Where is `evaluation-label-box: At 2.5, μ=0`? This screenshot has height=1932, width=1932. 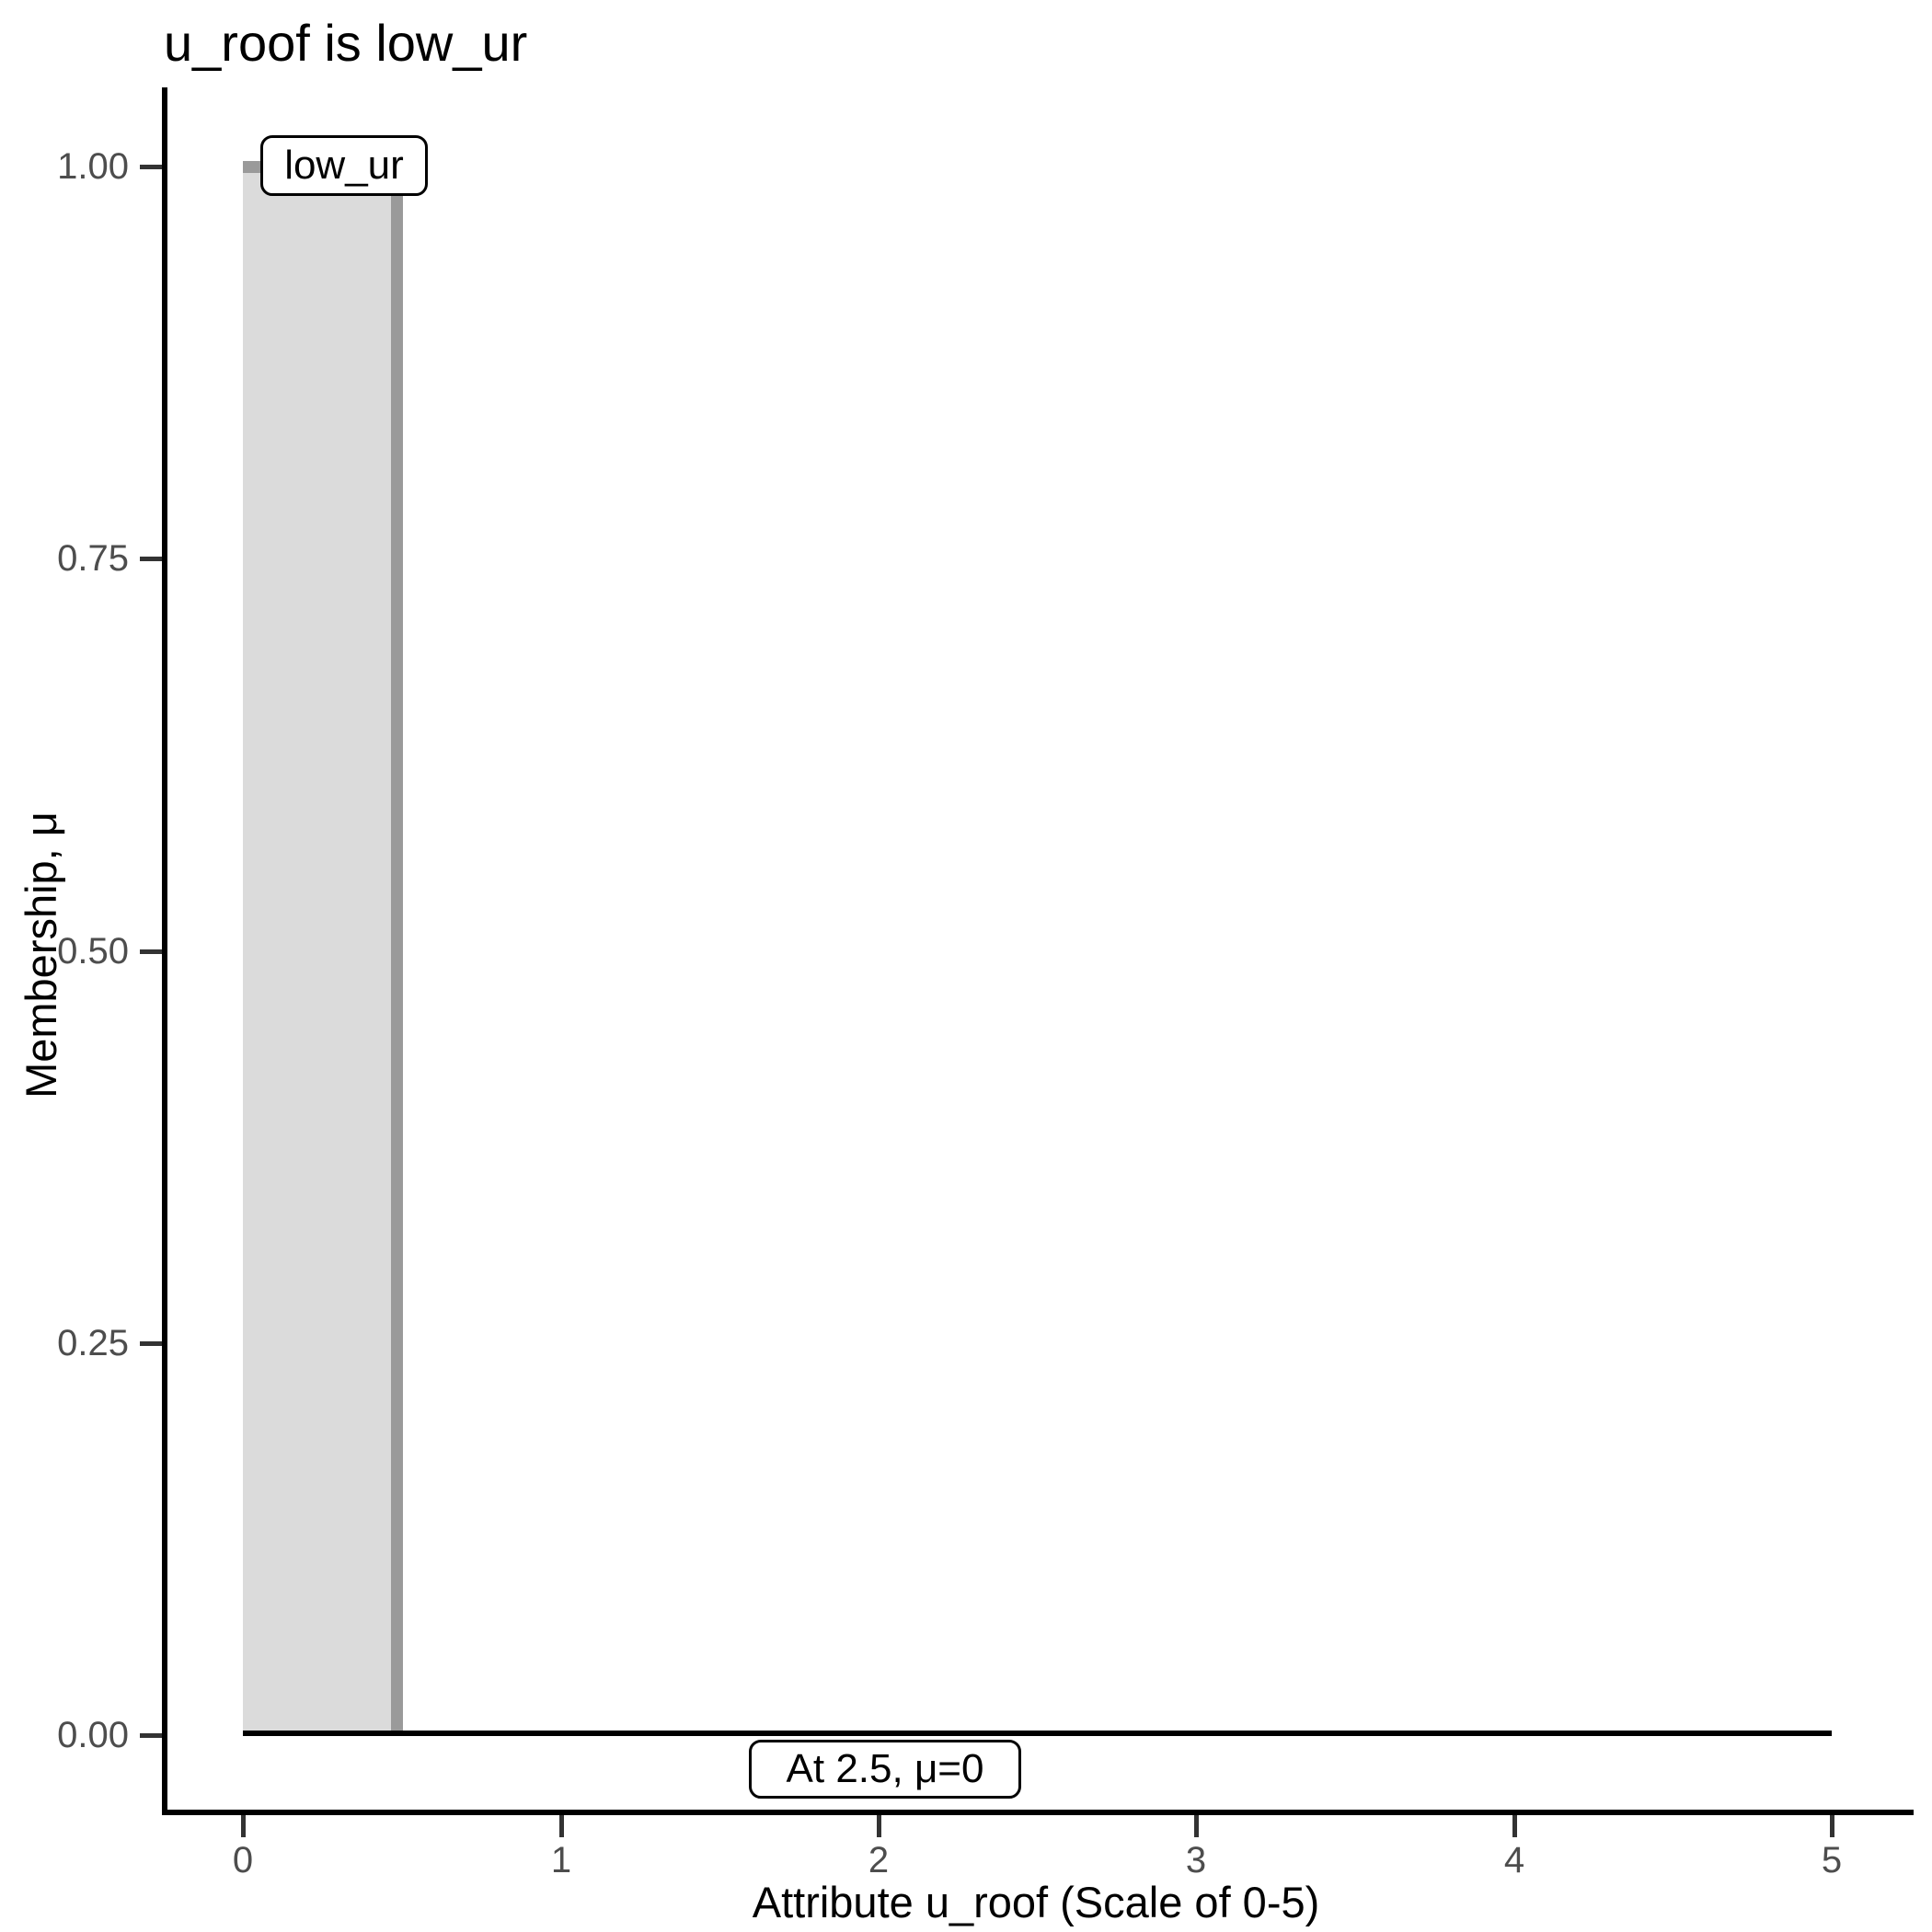 evaluation-label-box: At 2.5, μ=0 is located at coordinates (885, 1769).